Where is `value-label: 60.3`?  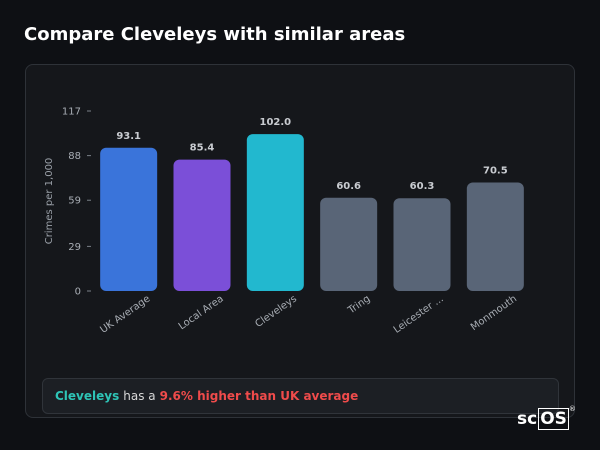 value-label: 60.3 is located at coordinates (422, 186).